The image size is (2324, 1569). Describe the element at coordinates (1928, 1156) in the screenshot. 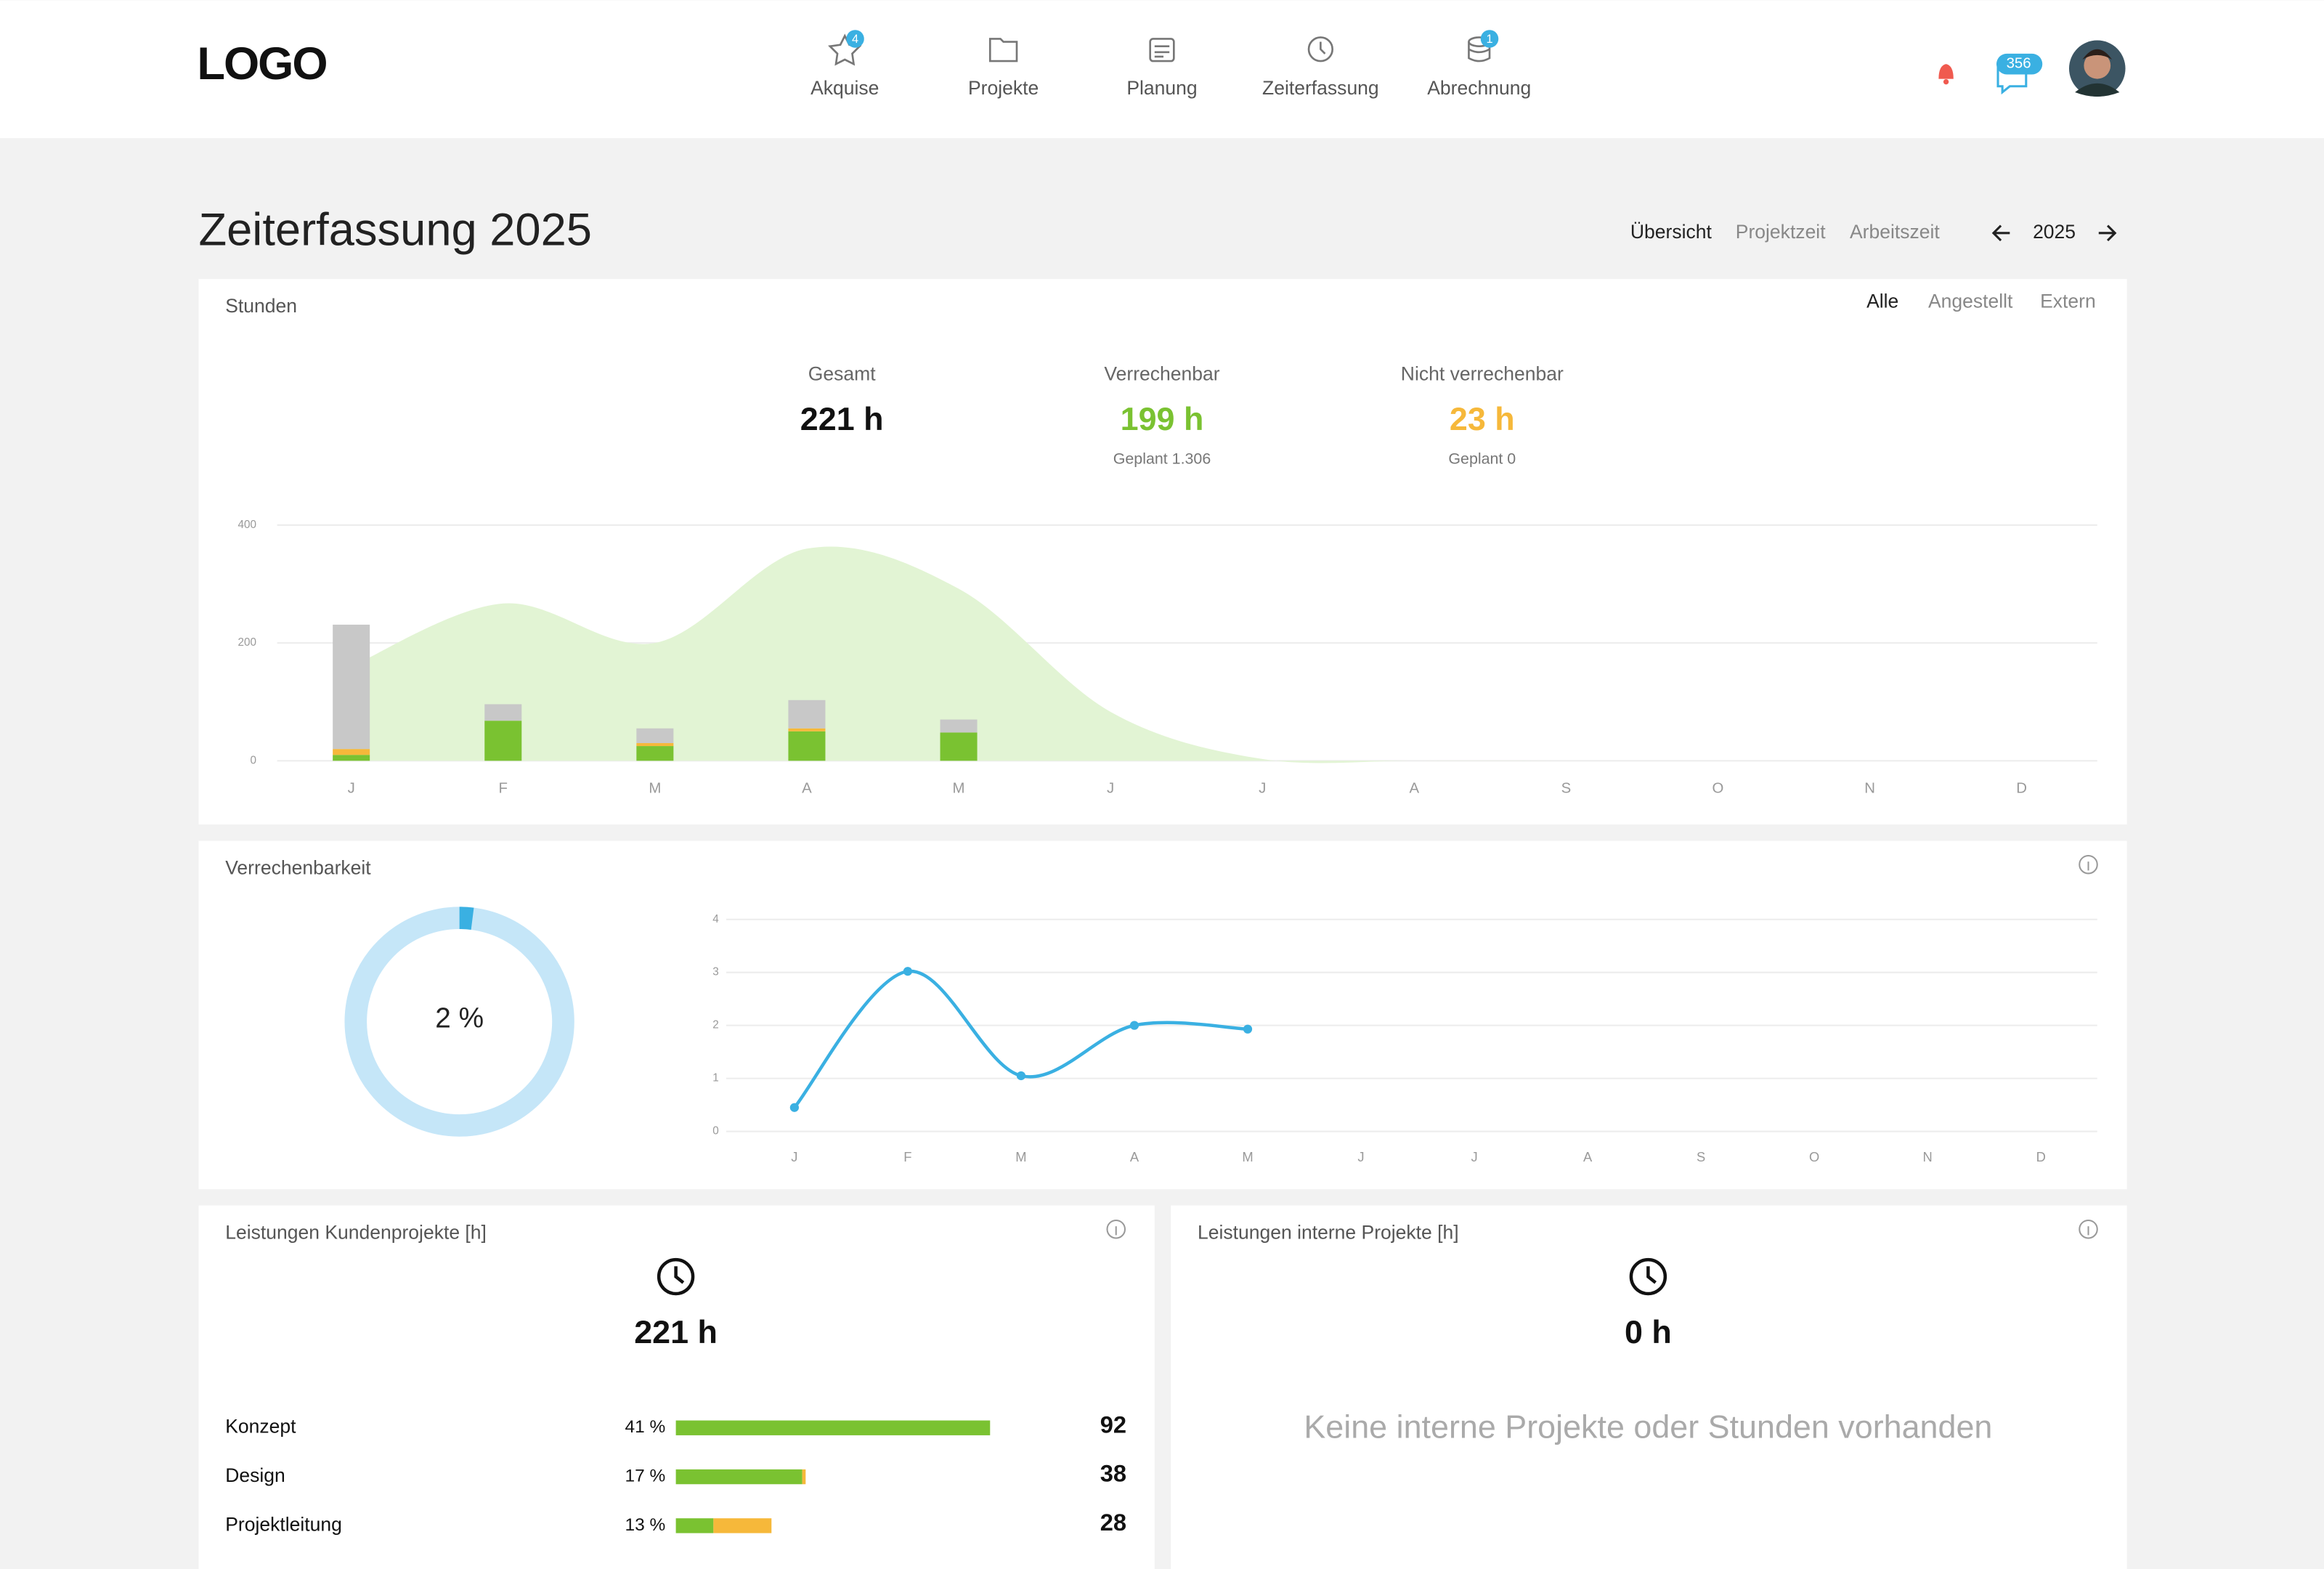

I see `x-tick-label: N` at that location.